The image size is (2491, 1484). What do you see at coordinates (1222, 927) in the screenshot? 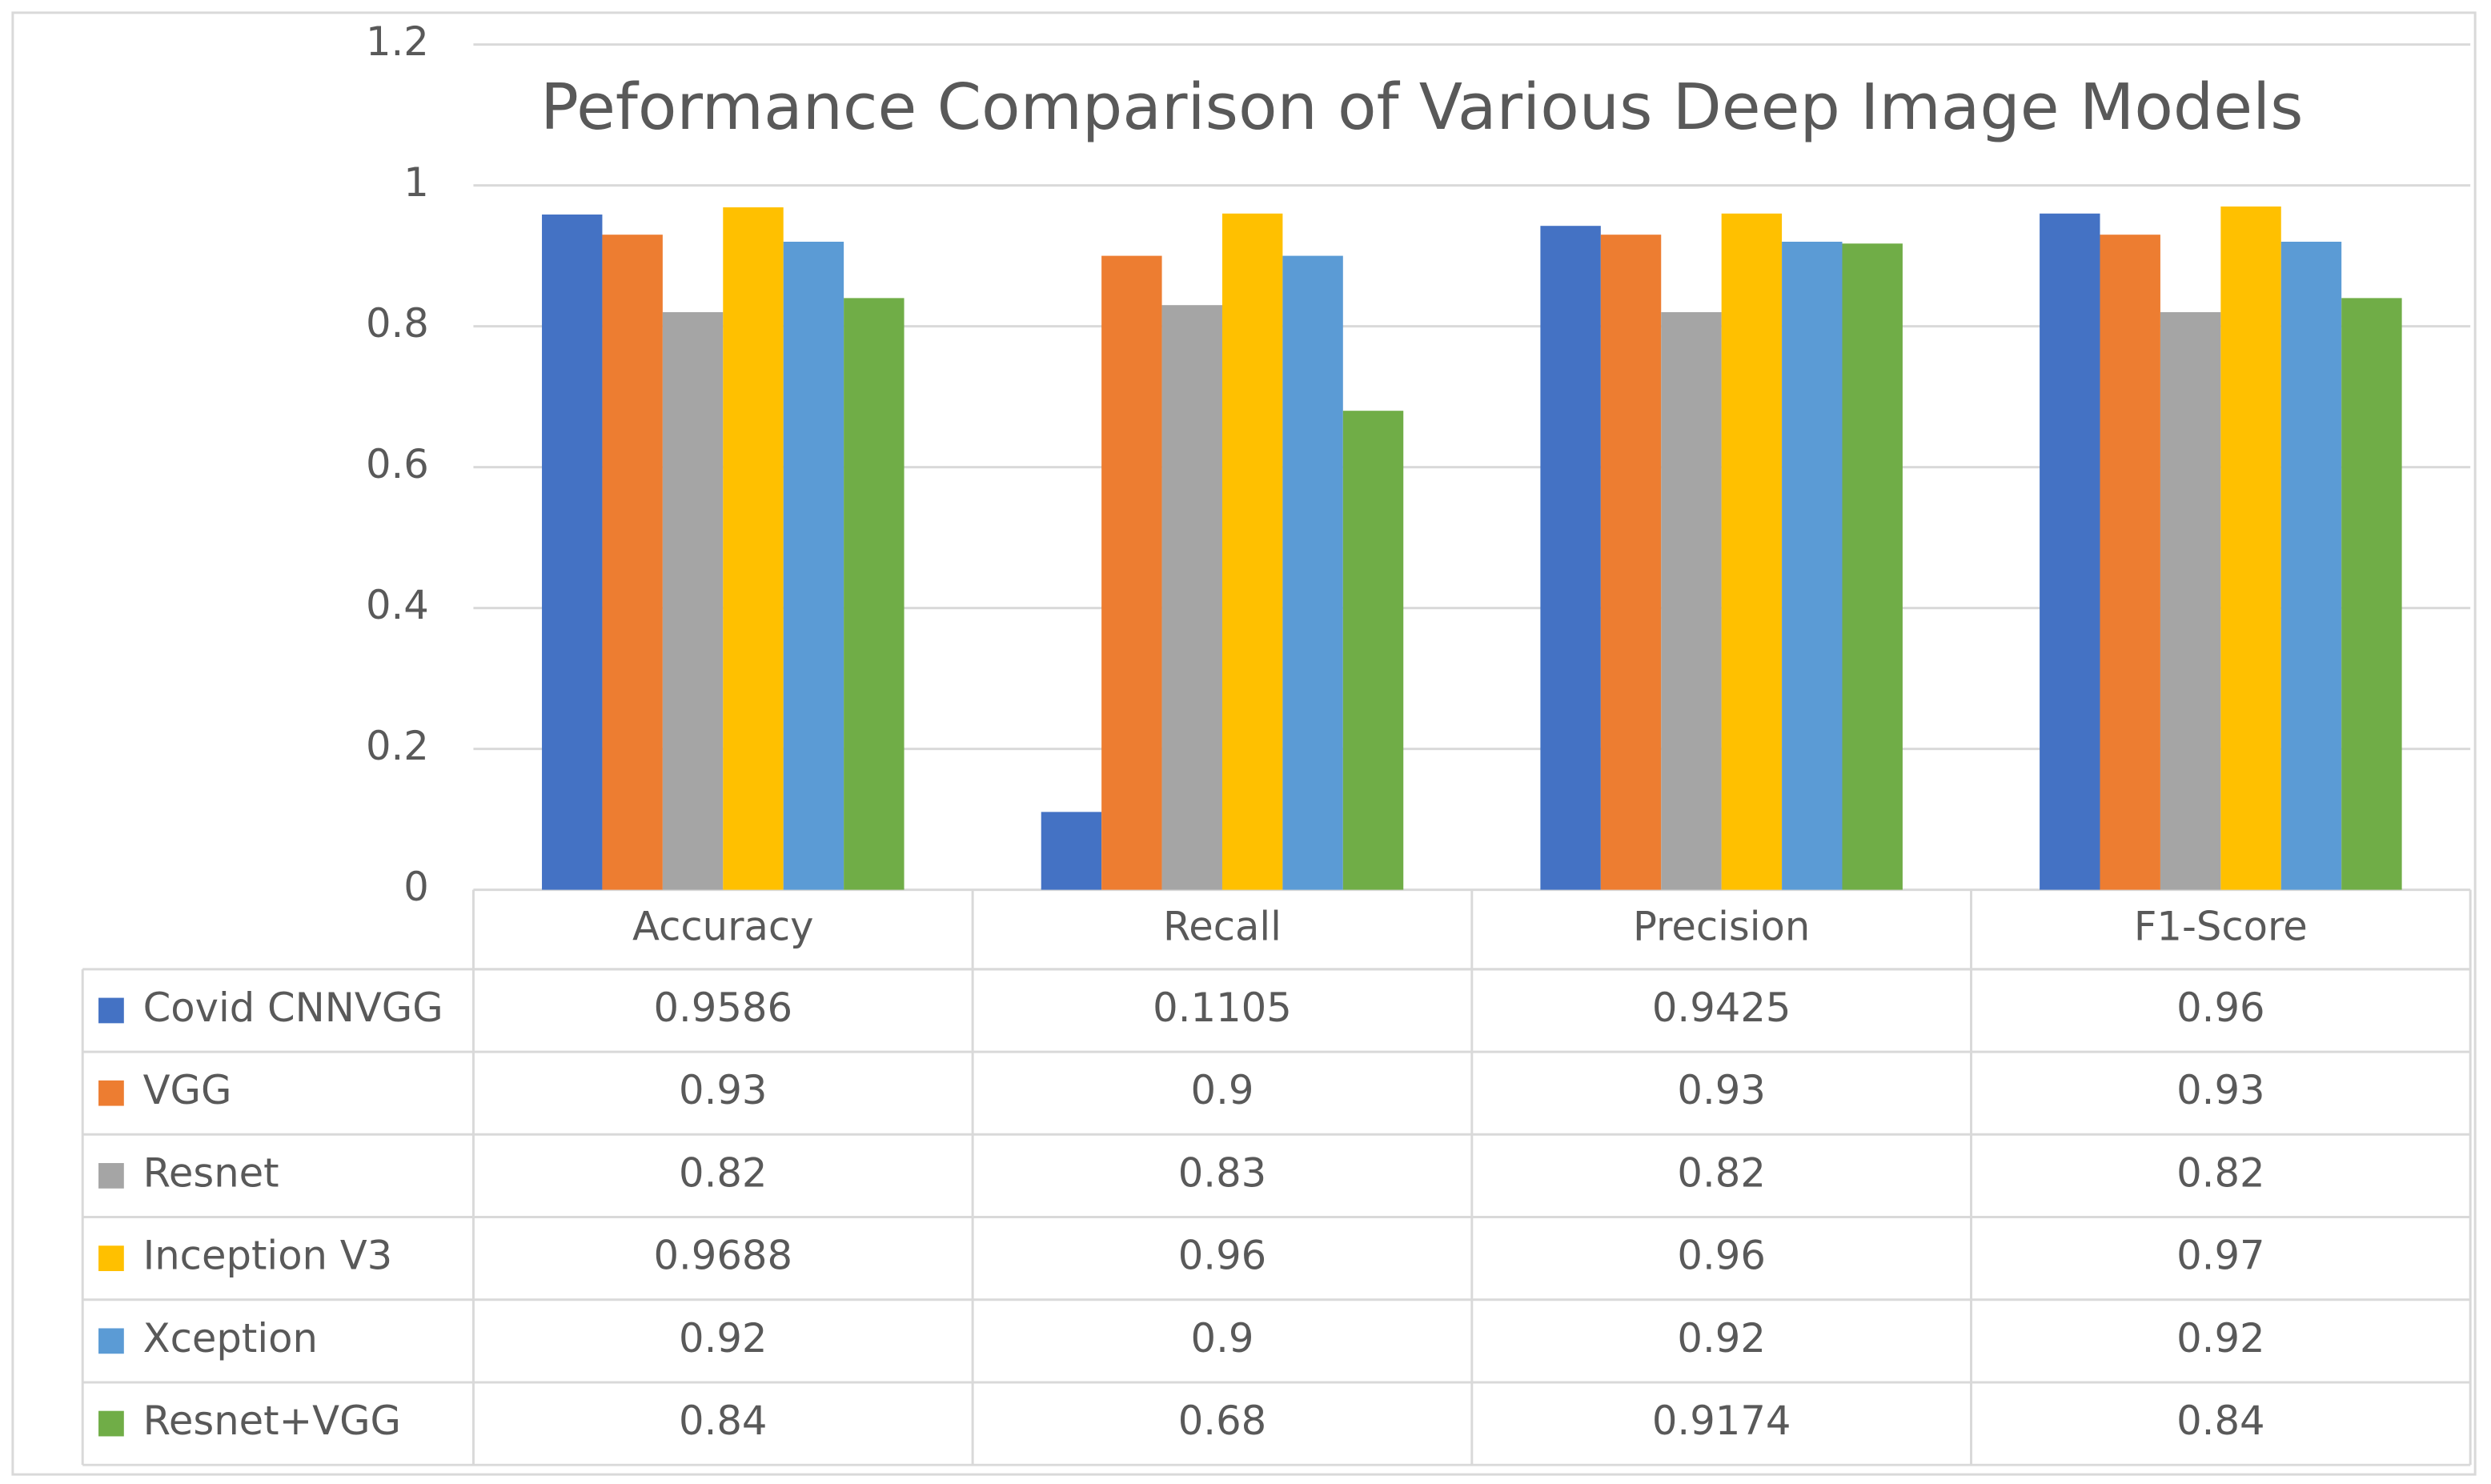
I see `x-tick-label: Recall` at bounding box center [1222, 927].